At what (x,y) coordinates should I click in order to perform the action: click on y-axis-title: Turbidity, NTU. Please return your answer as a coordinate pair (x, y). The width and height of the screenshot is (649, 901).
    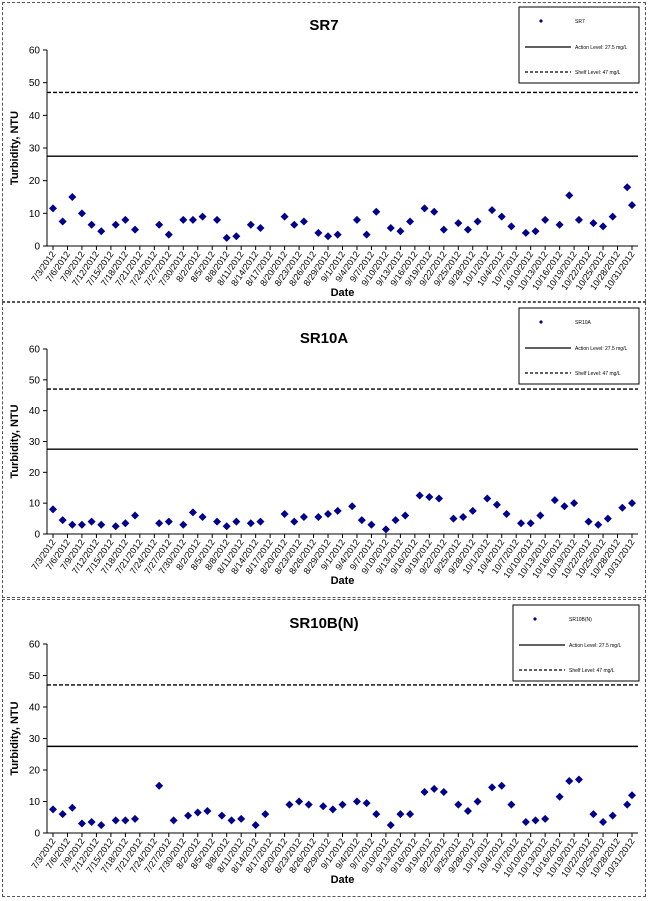
    Looking at the image, I should click on (15, 148).